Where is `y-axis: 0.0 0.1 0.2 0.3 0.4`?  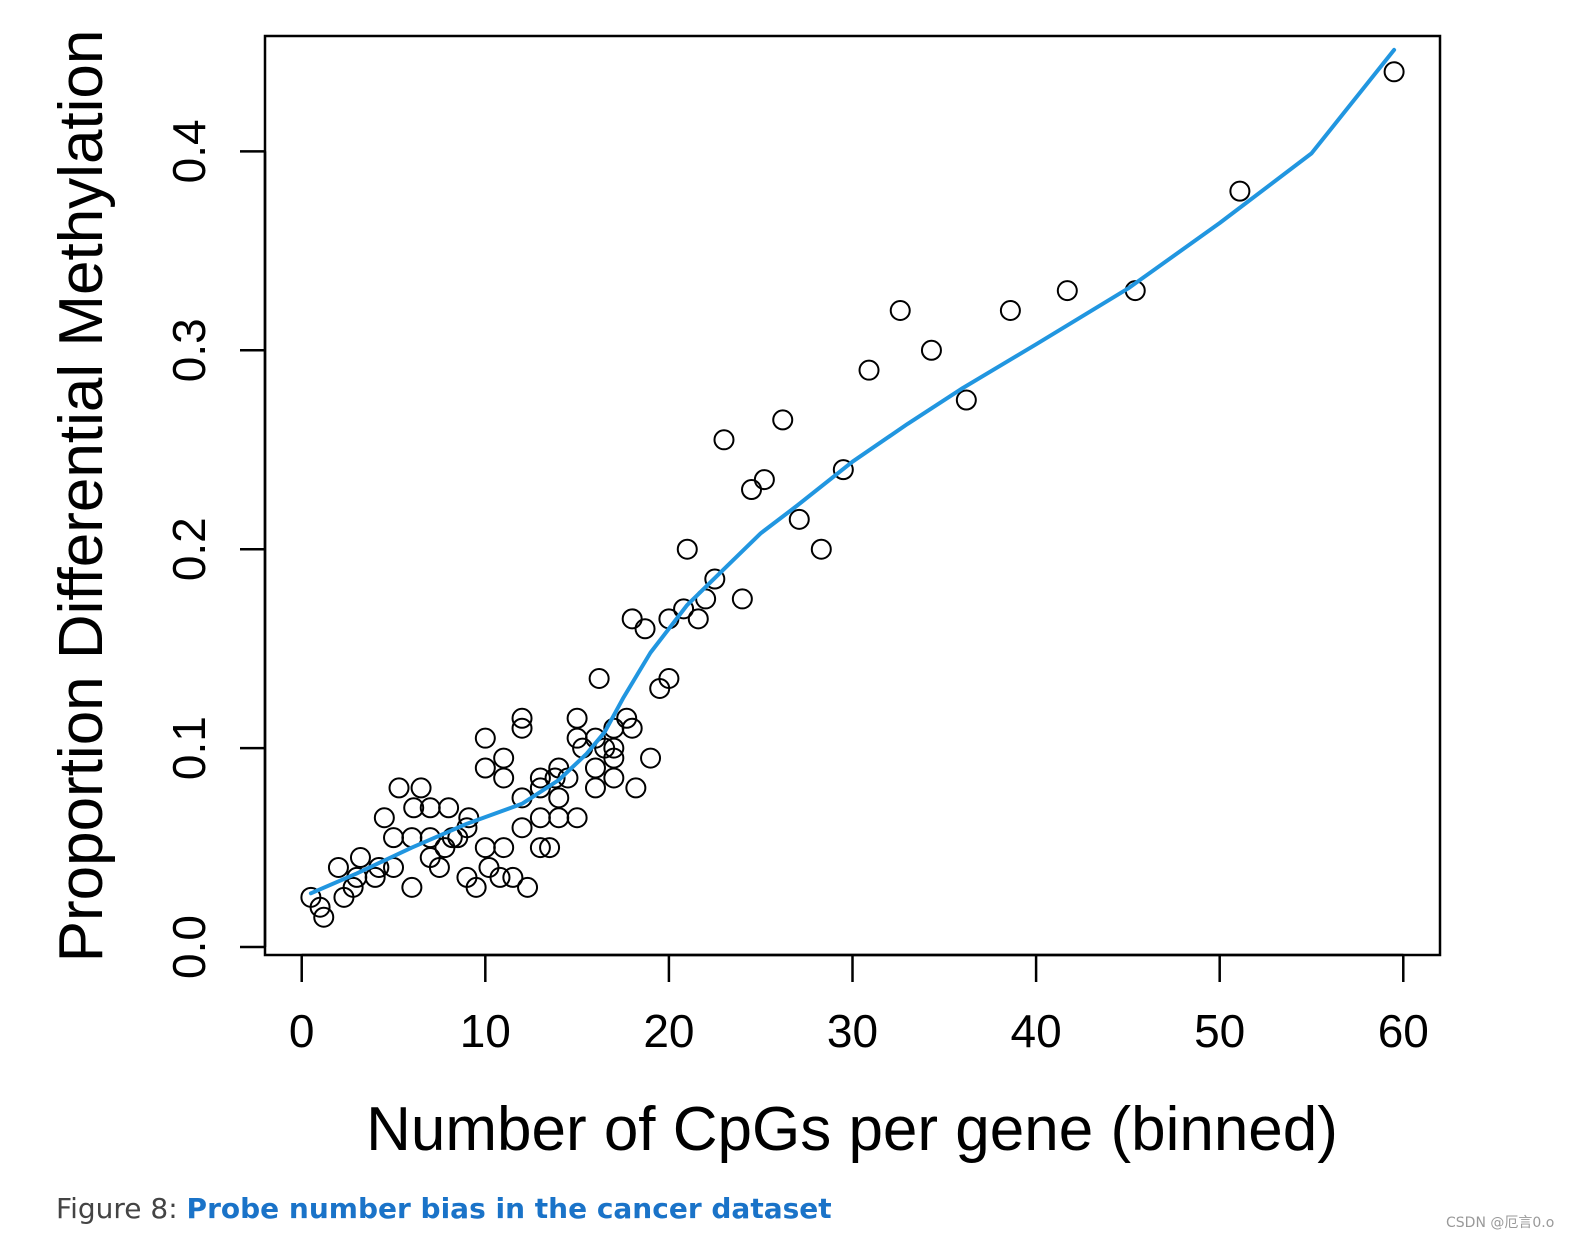
y-axis: 0.0 0.1 0.2 0.3 0.4 is located at coordinates (215, 549).